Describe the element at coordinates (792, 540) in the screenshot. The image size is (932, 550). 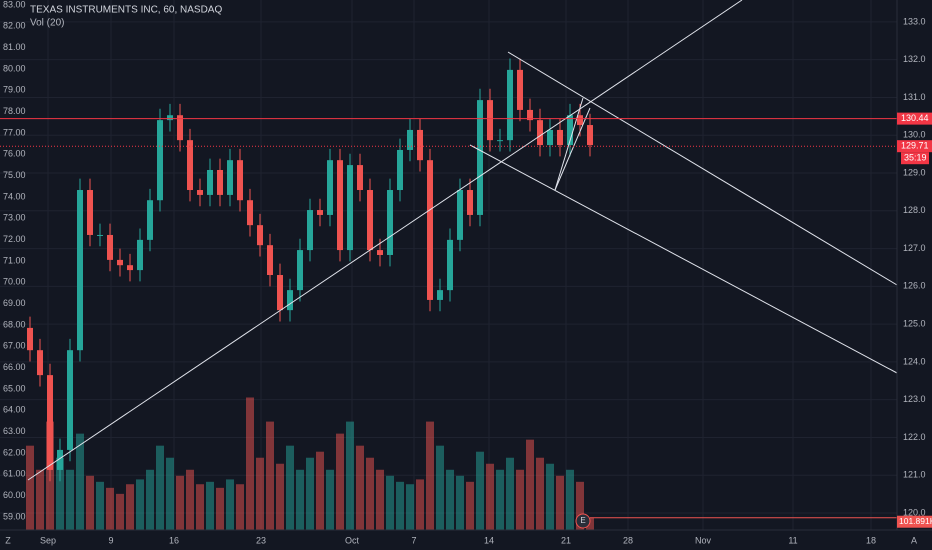
I see `x-tick-label: 11` at that location.